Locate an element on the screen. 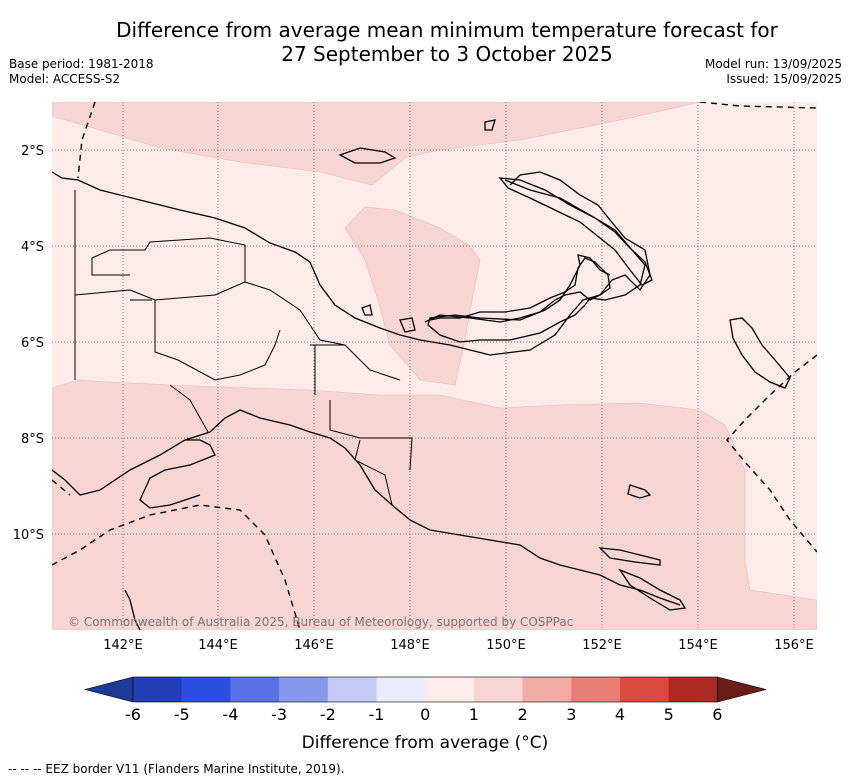 This screenshot has height=781, width=850. colorbar-label: Difference from average (°C) is located at coordinates (425, 743).